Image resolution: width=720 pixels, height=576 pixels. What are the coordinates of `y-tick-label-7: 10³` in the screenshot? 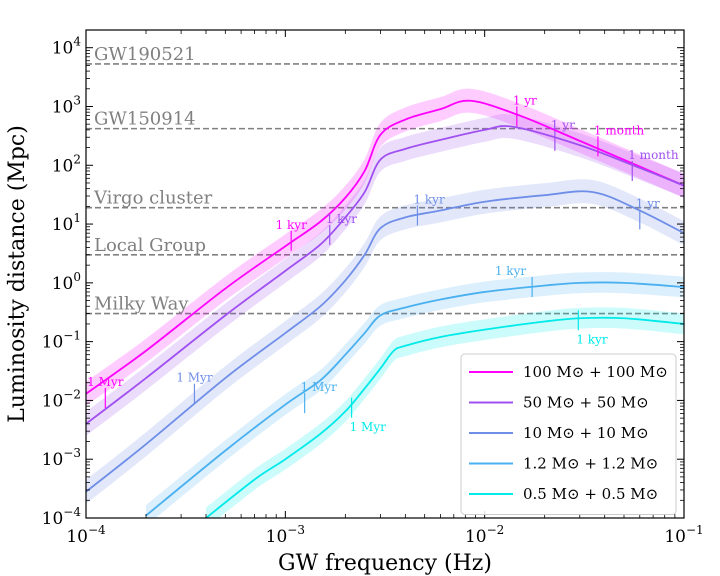 It's located at (66, 105).